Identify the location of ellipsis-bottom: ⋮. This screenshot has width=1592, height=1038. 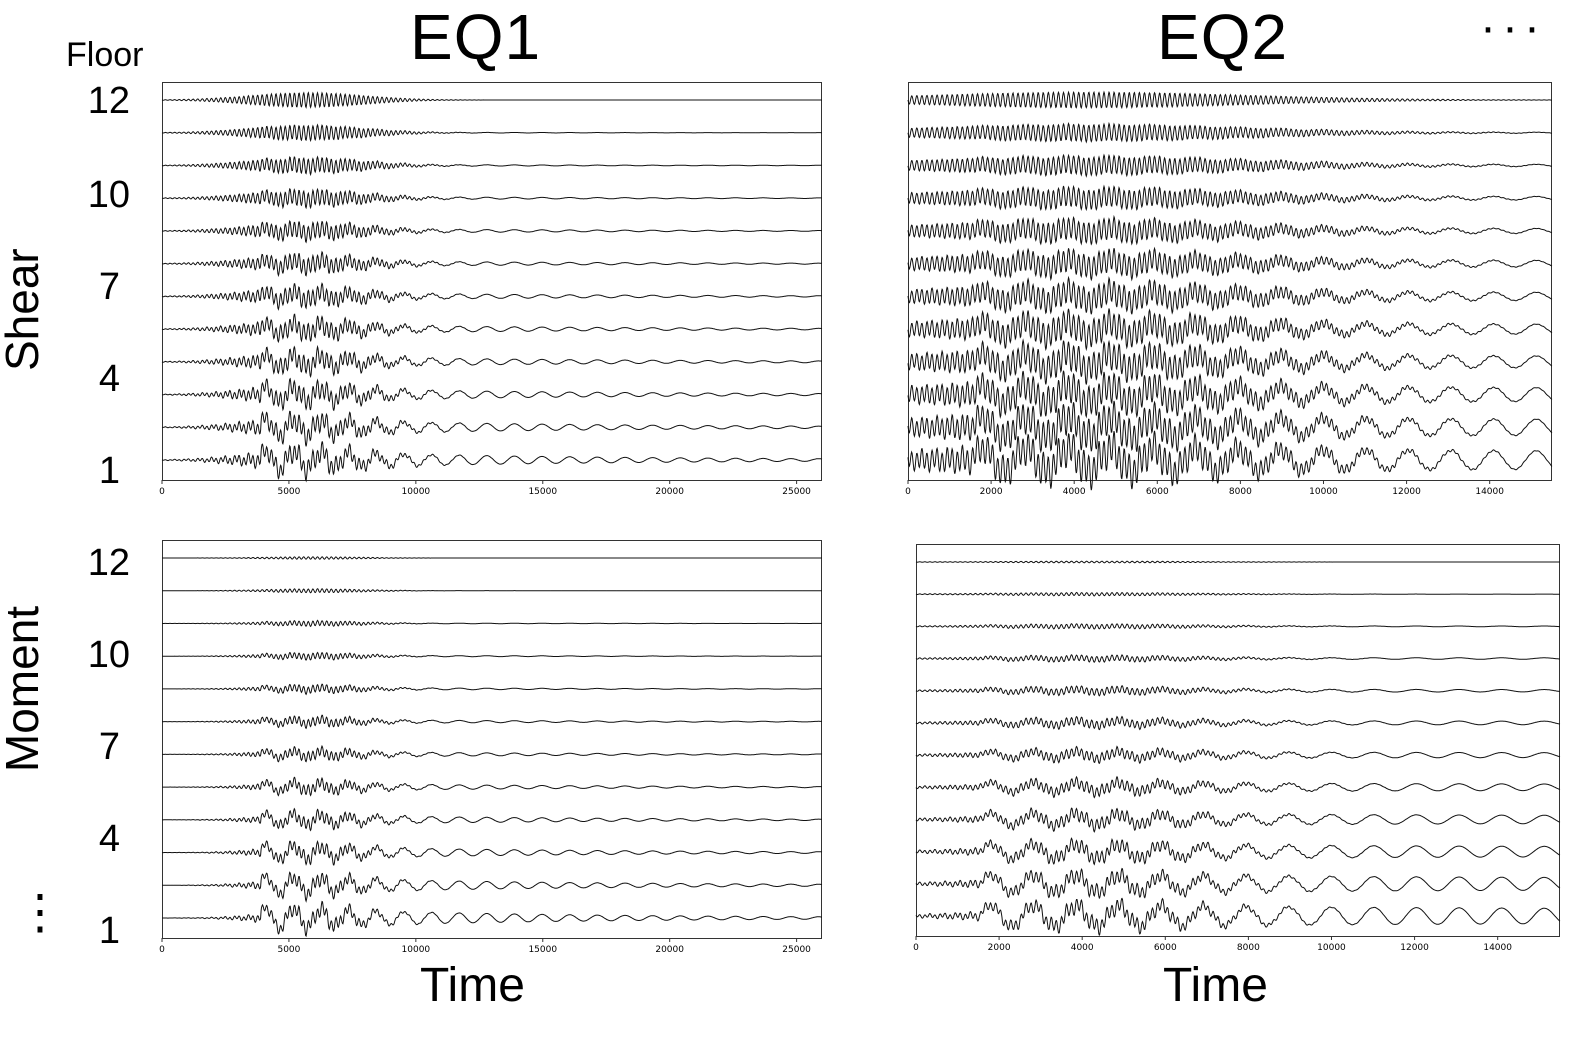
(40, 913).